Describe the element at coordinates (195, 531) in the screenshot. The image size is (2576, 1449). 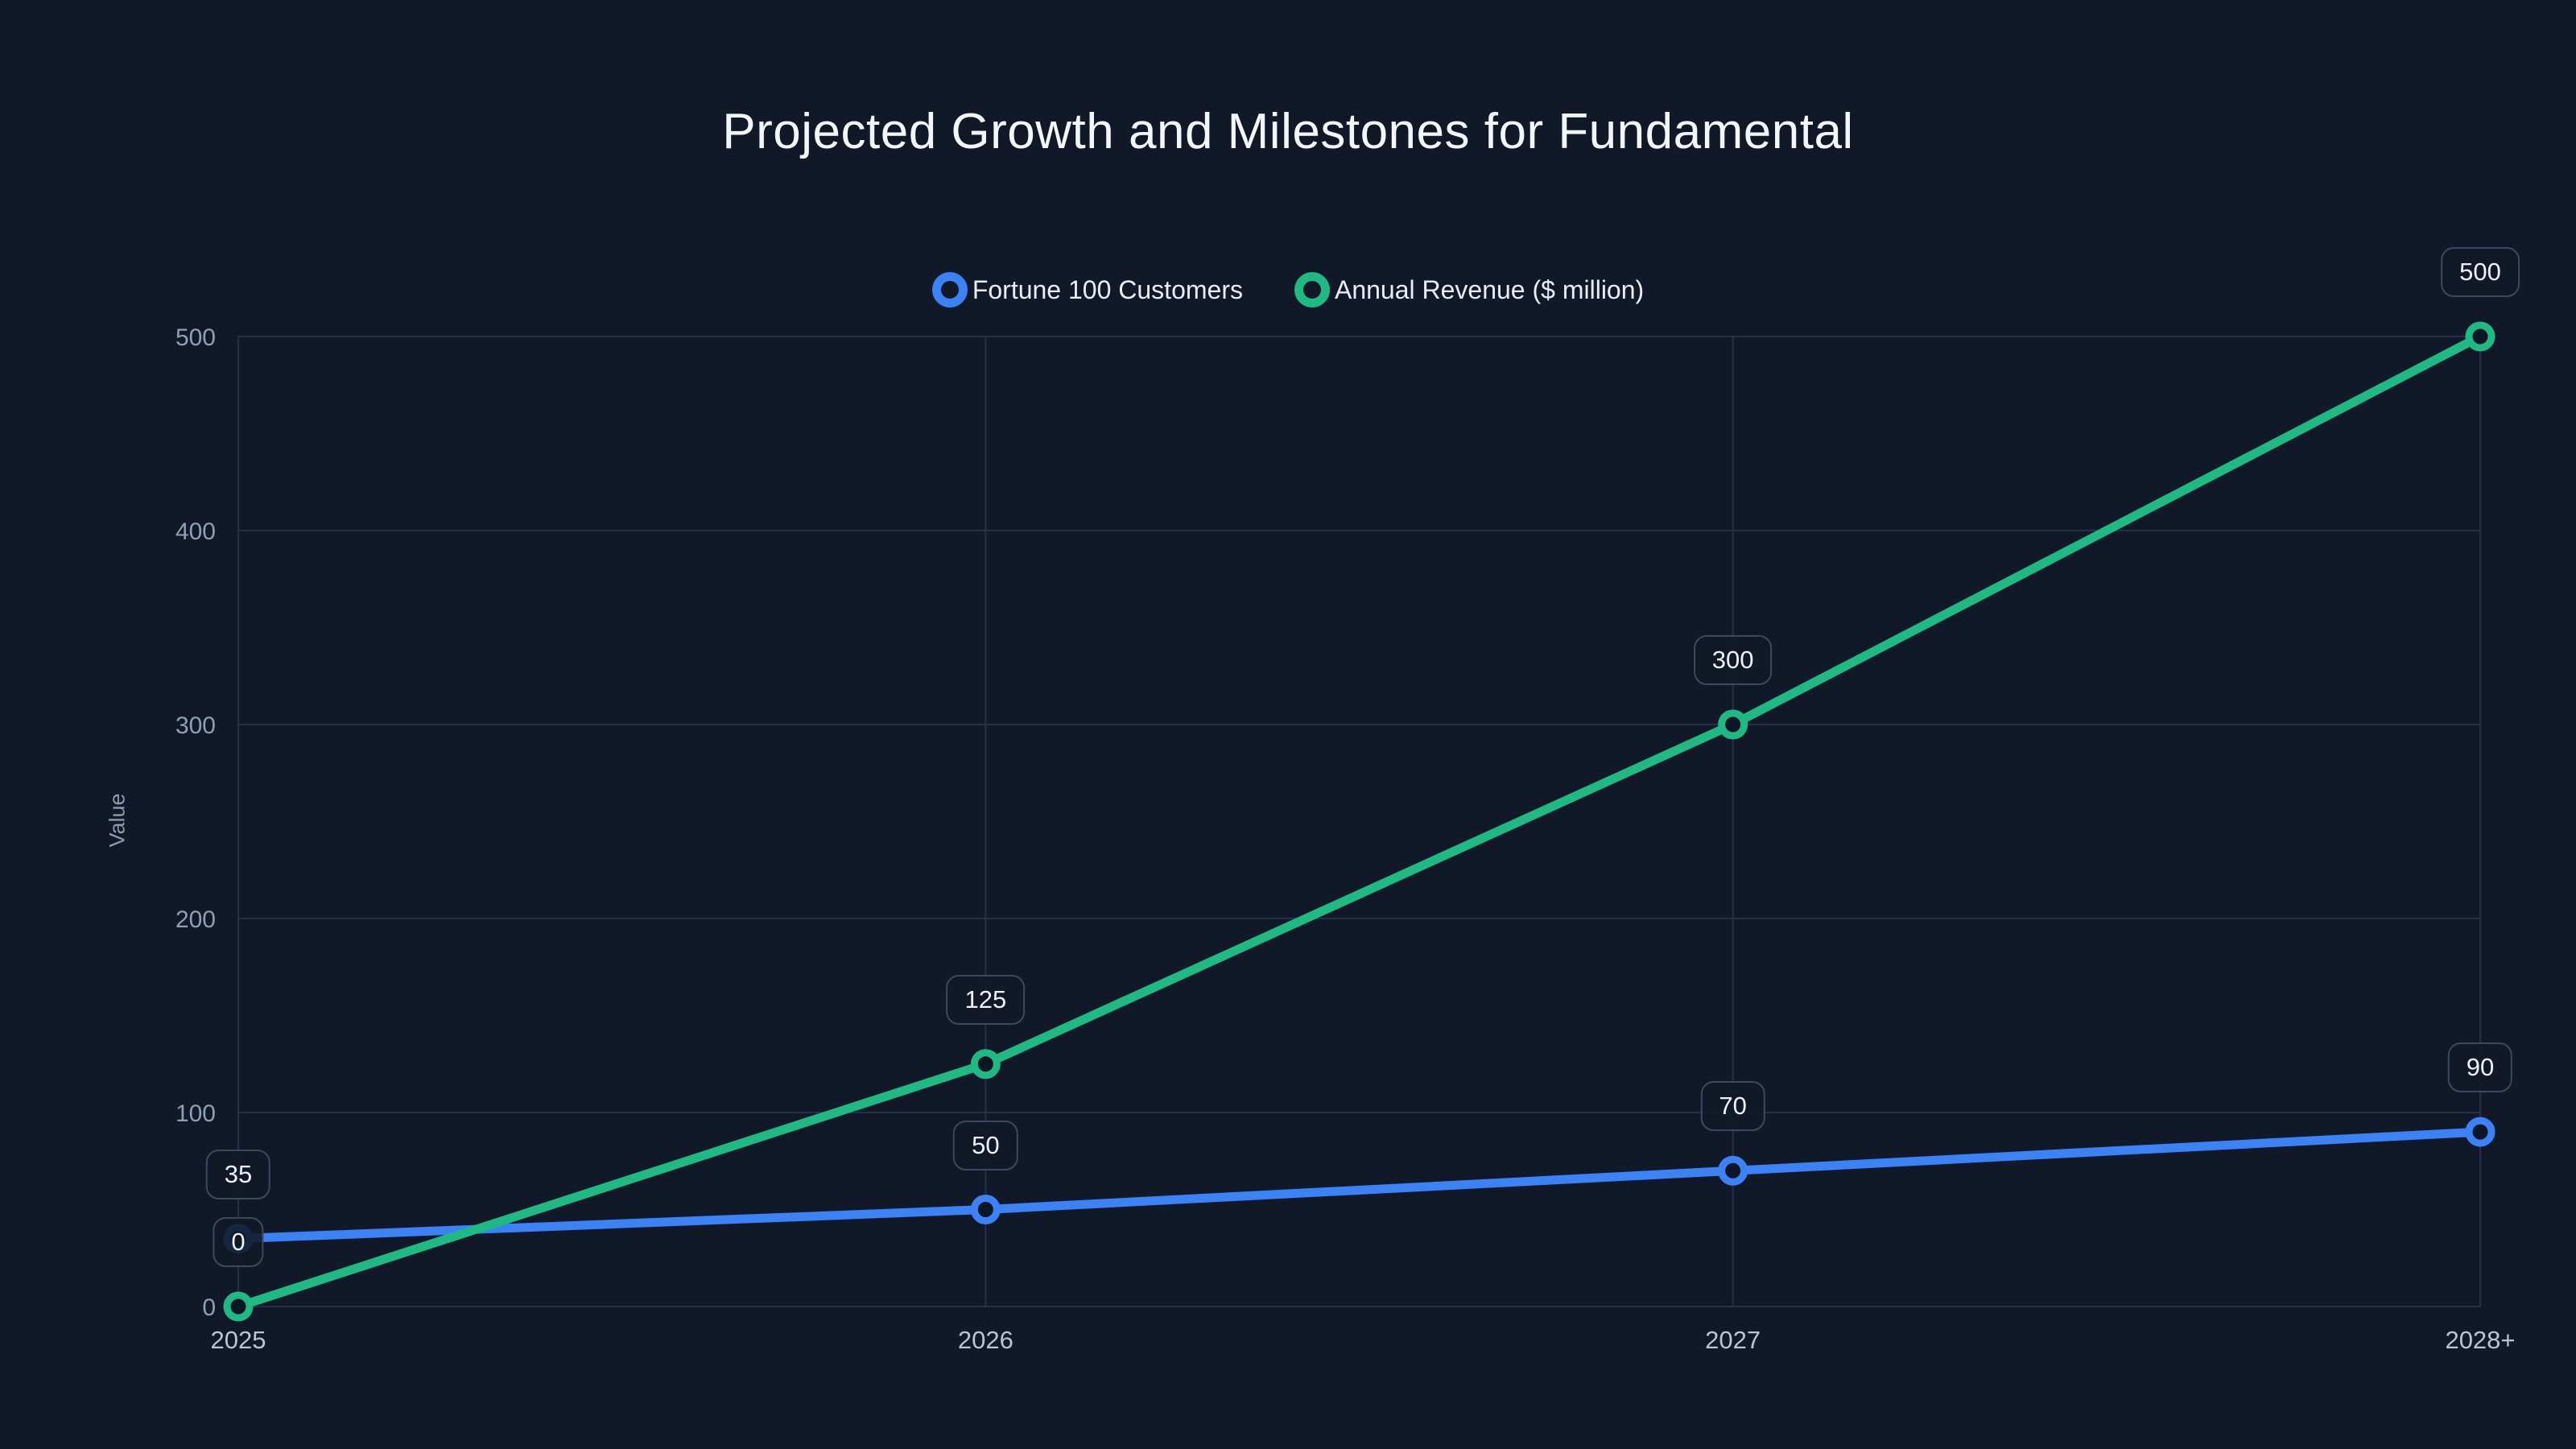
I see `y-tick-label: 400` at that location.